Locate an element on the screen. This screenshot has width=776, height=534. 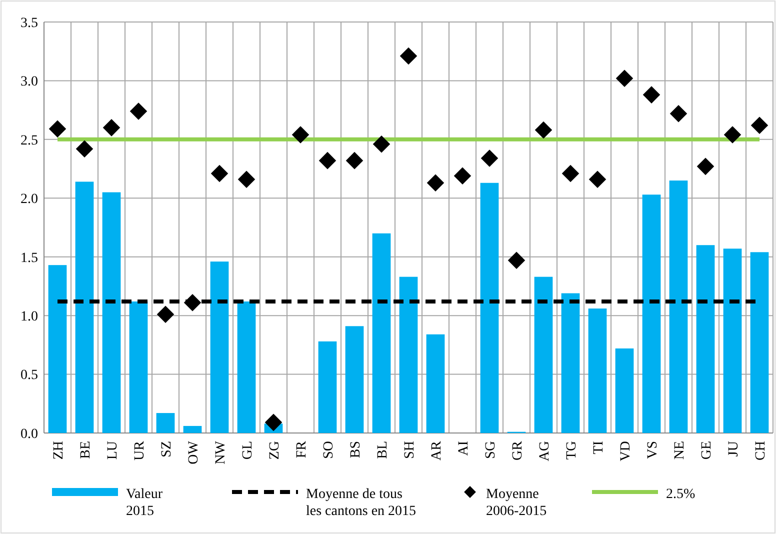
y-tick-label: 3.5 is located at coordinates (29, 23).